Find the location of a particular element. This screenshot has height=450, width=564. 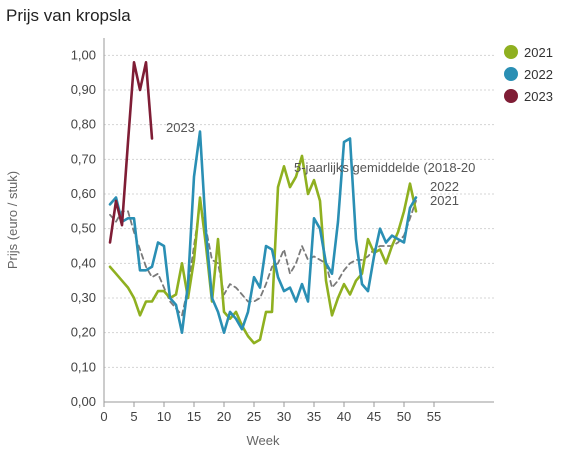

legend: 2021 2022 2023 is located at coordinates (528, 74).